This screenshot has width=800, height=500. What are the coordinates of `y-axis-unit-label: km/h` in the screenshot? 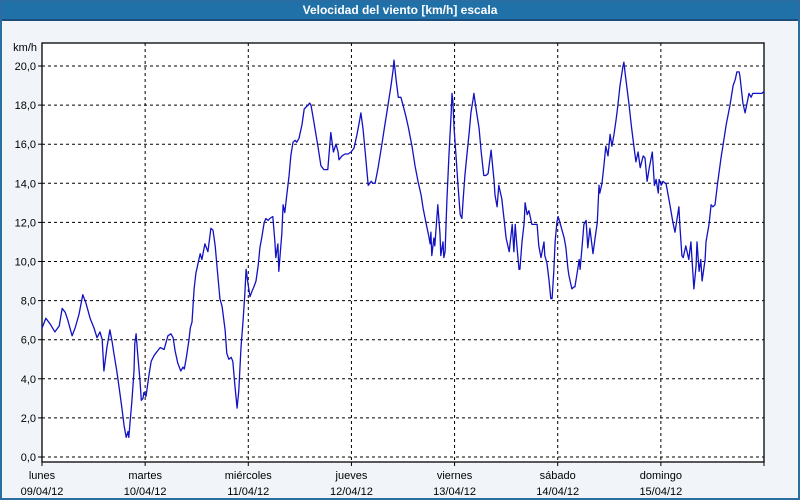 It's located at (25, 48).